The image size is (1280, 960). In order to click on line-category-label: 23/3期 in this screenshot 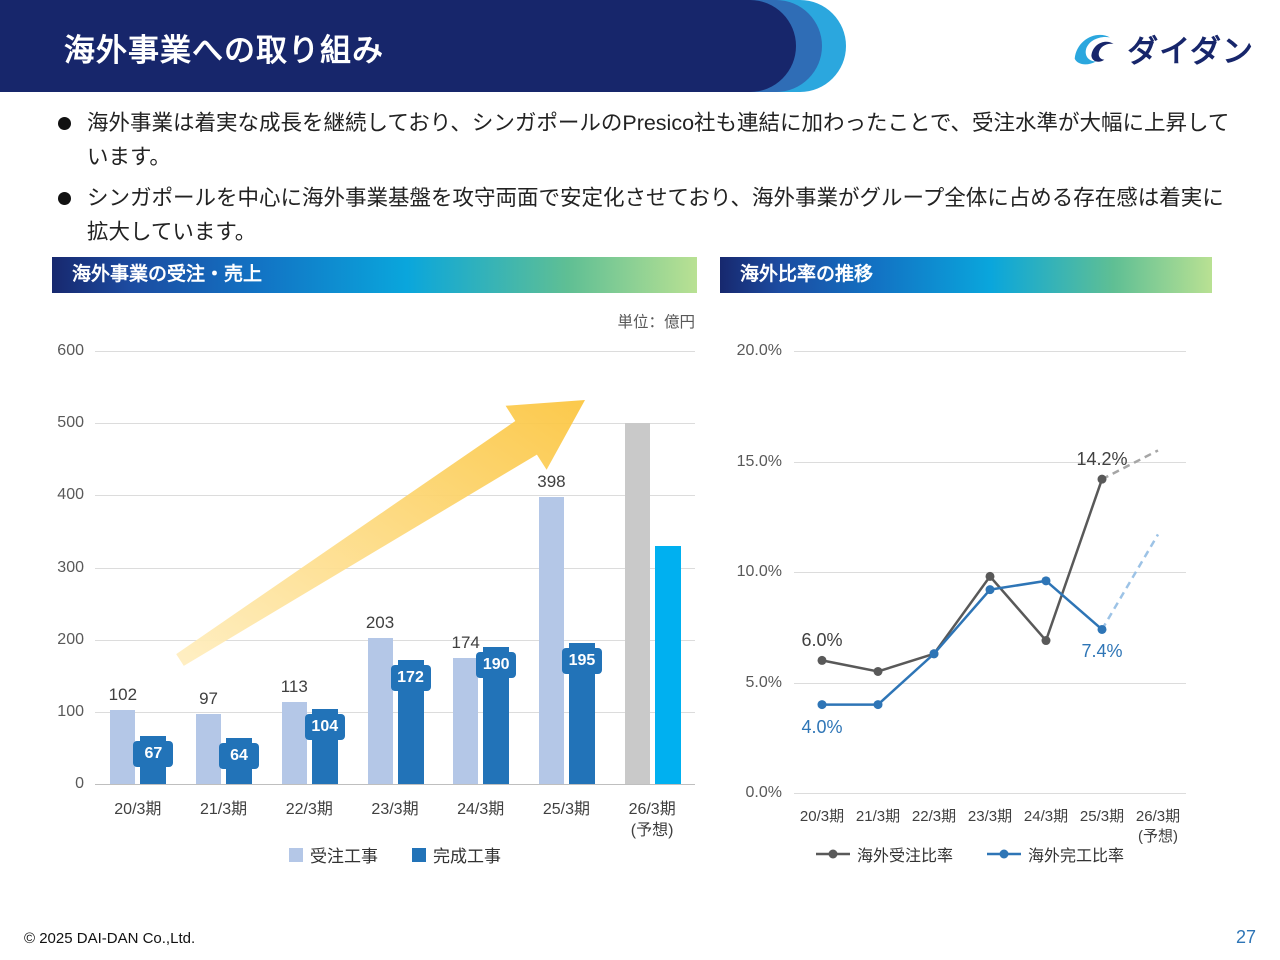, I will do `click(990, 816)`.